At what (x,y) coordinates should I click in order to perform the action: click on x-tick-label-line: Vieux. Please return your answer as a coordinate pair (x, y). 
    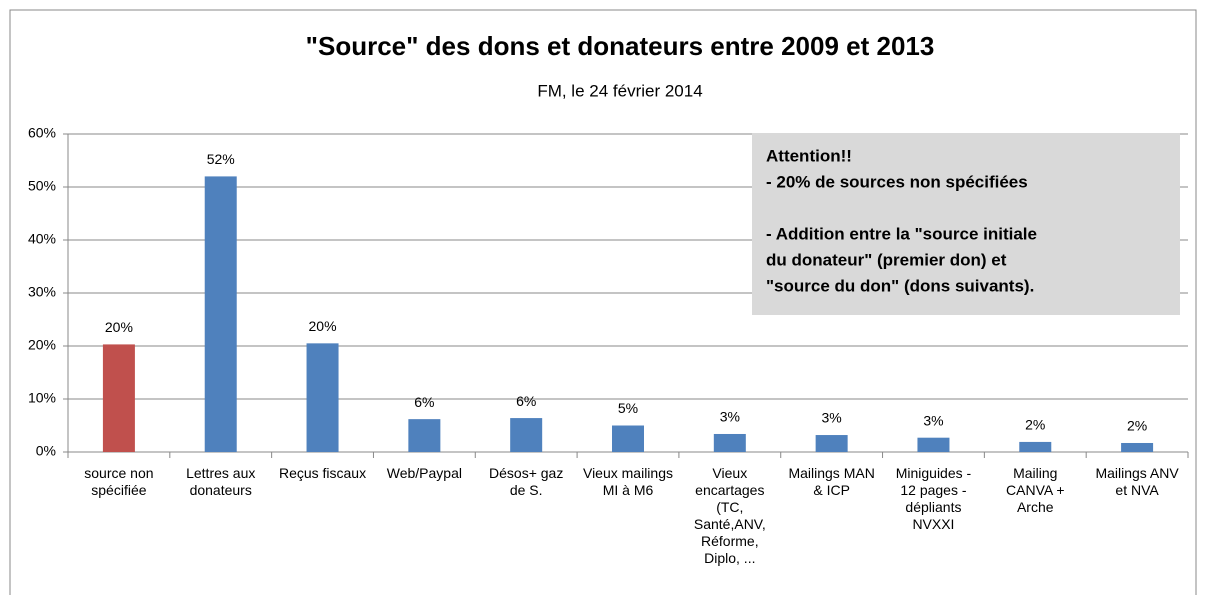
    Looking at the image, I should click on (729, 473).